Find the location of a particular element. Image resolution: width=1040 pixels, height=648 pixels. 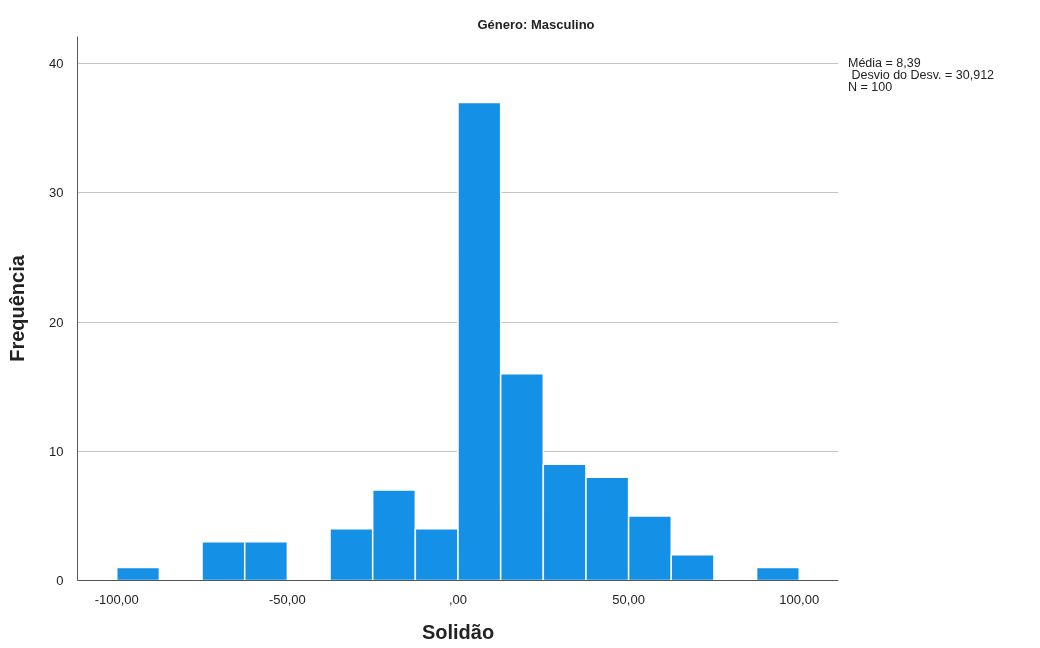

x-tick-label: -50,00 is located at coordinates (287, 599).